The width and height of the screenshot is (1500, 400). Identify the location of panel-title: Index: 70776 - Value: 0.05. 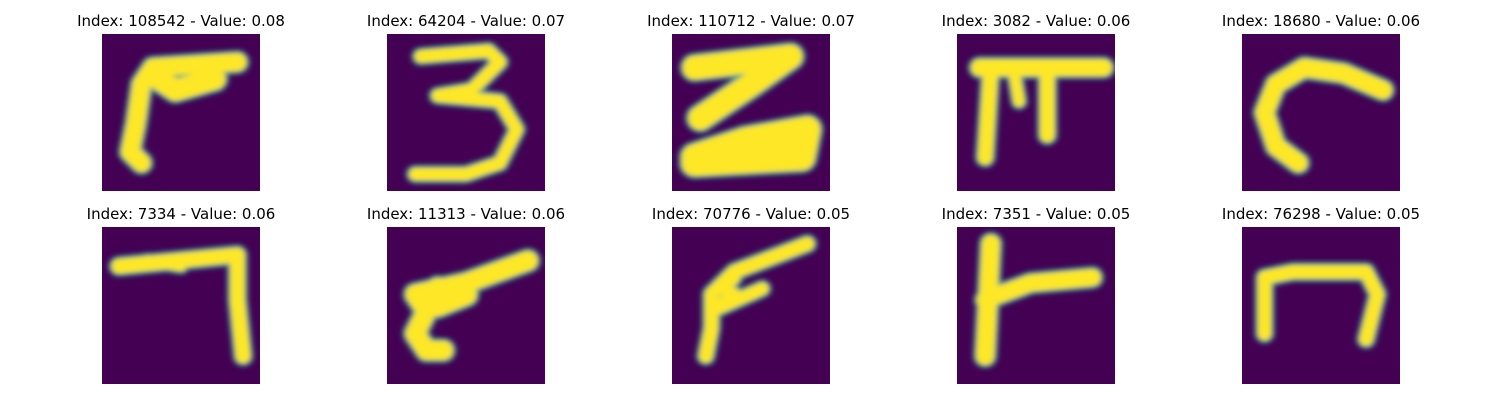
(751, 214).